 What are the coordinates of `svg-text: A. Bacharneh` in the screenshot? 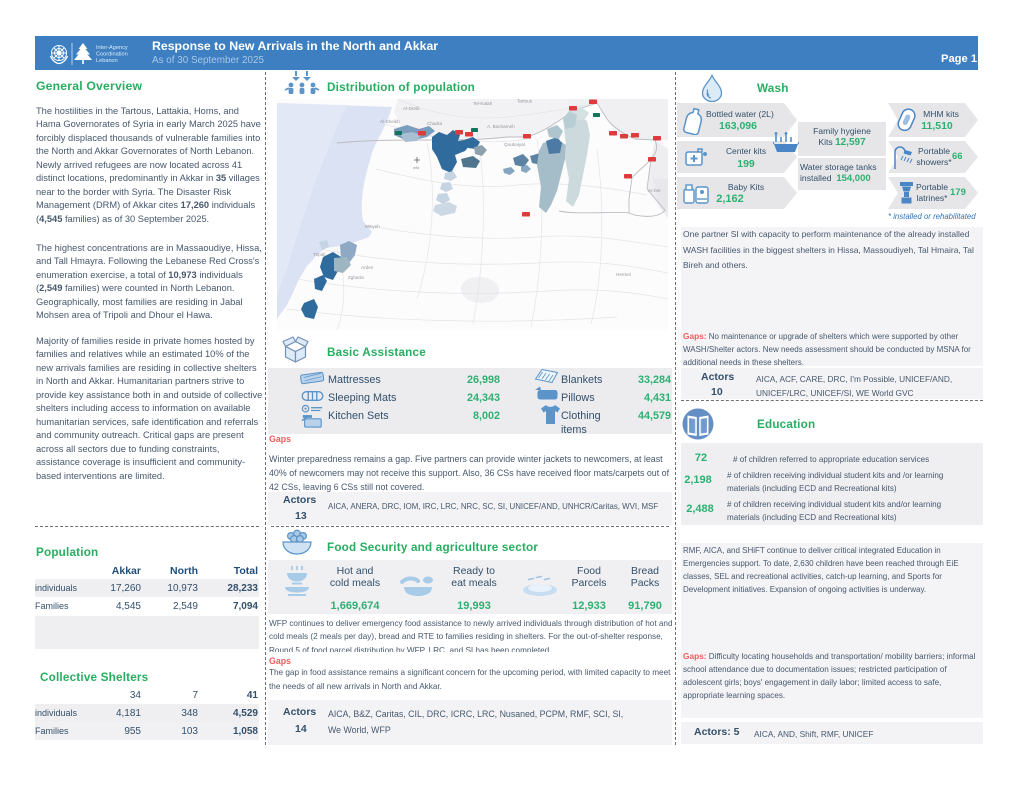 It's located at (501, 126).